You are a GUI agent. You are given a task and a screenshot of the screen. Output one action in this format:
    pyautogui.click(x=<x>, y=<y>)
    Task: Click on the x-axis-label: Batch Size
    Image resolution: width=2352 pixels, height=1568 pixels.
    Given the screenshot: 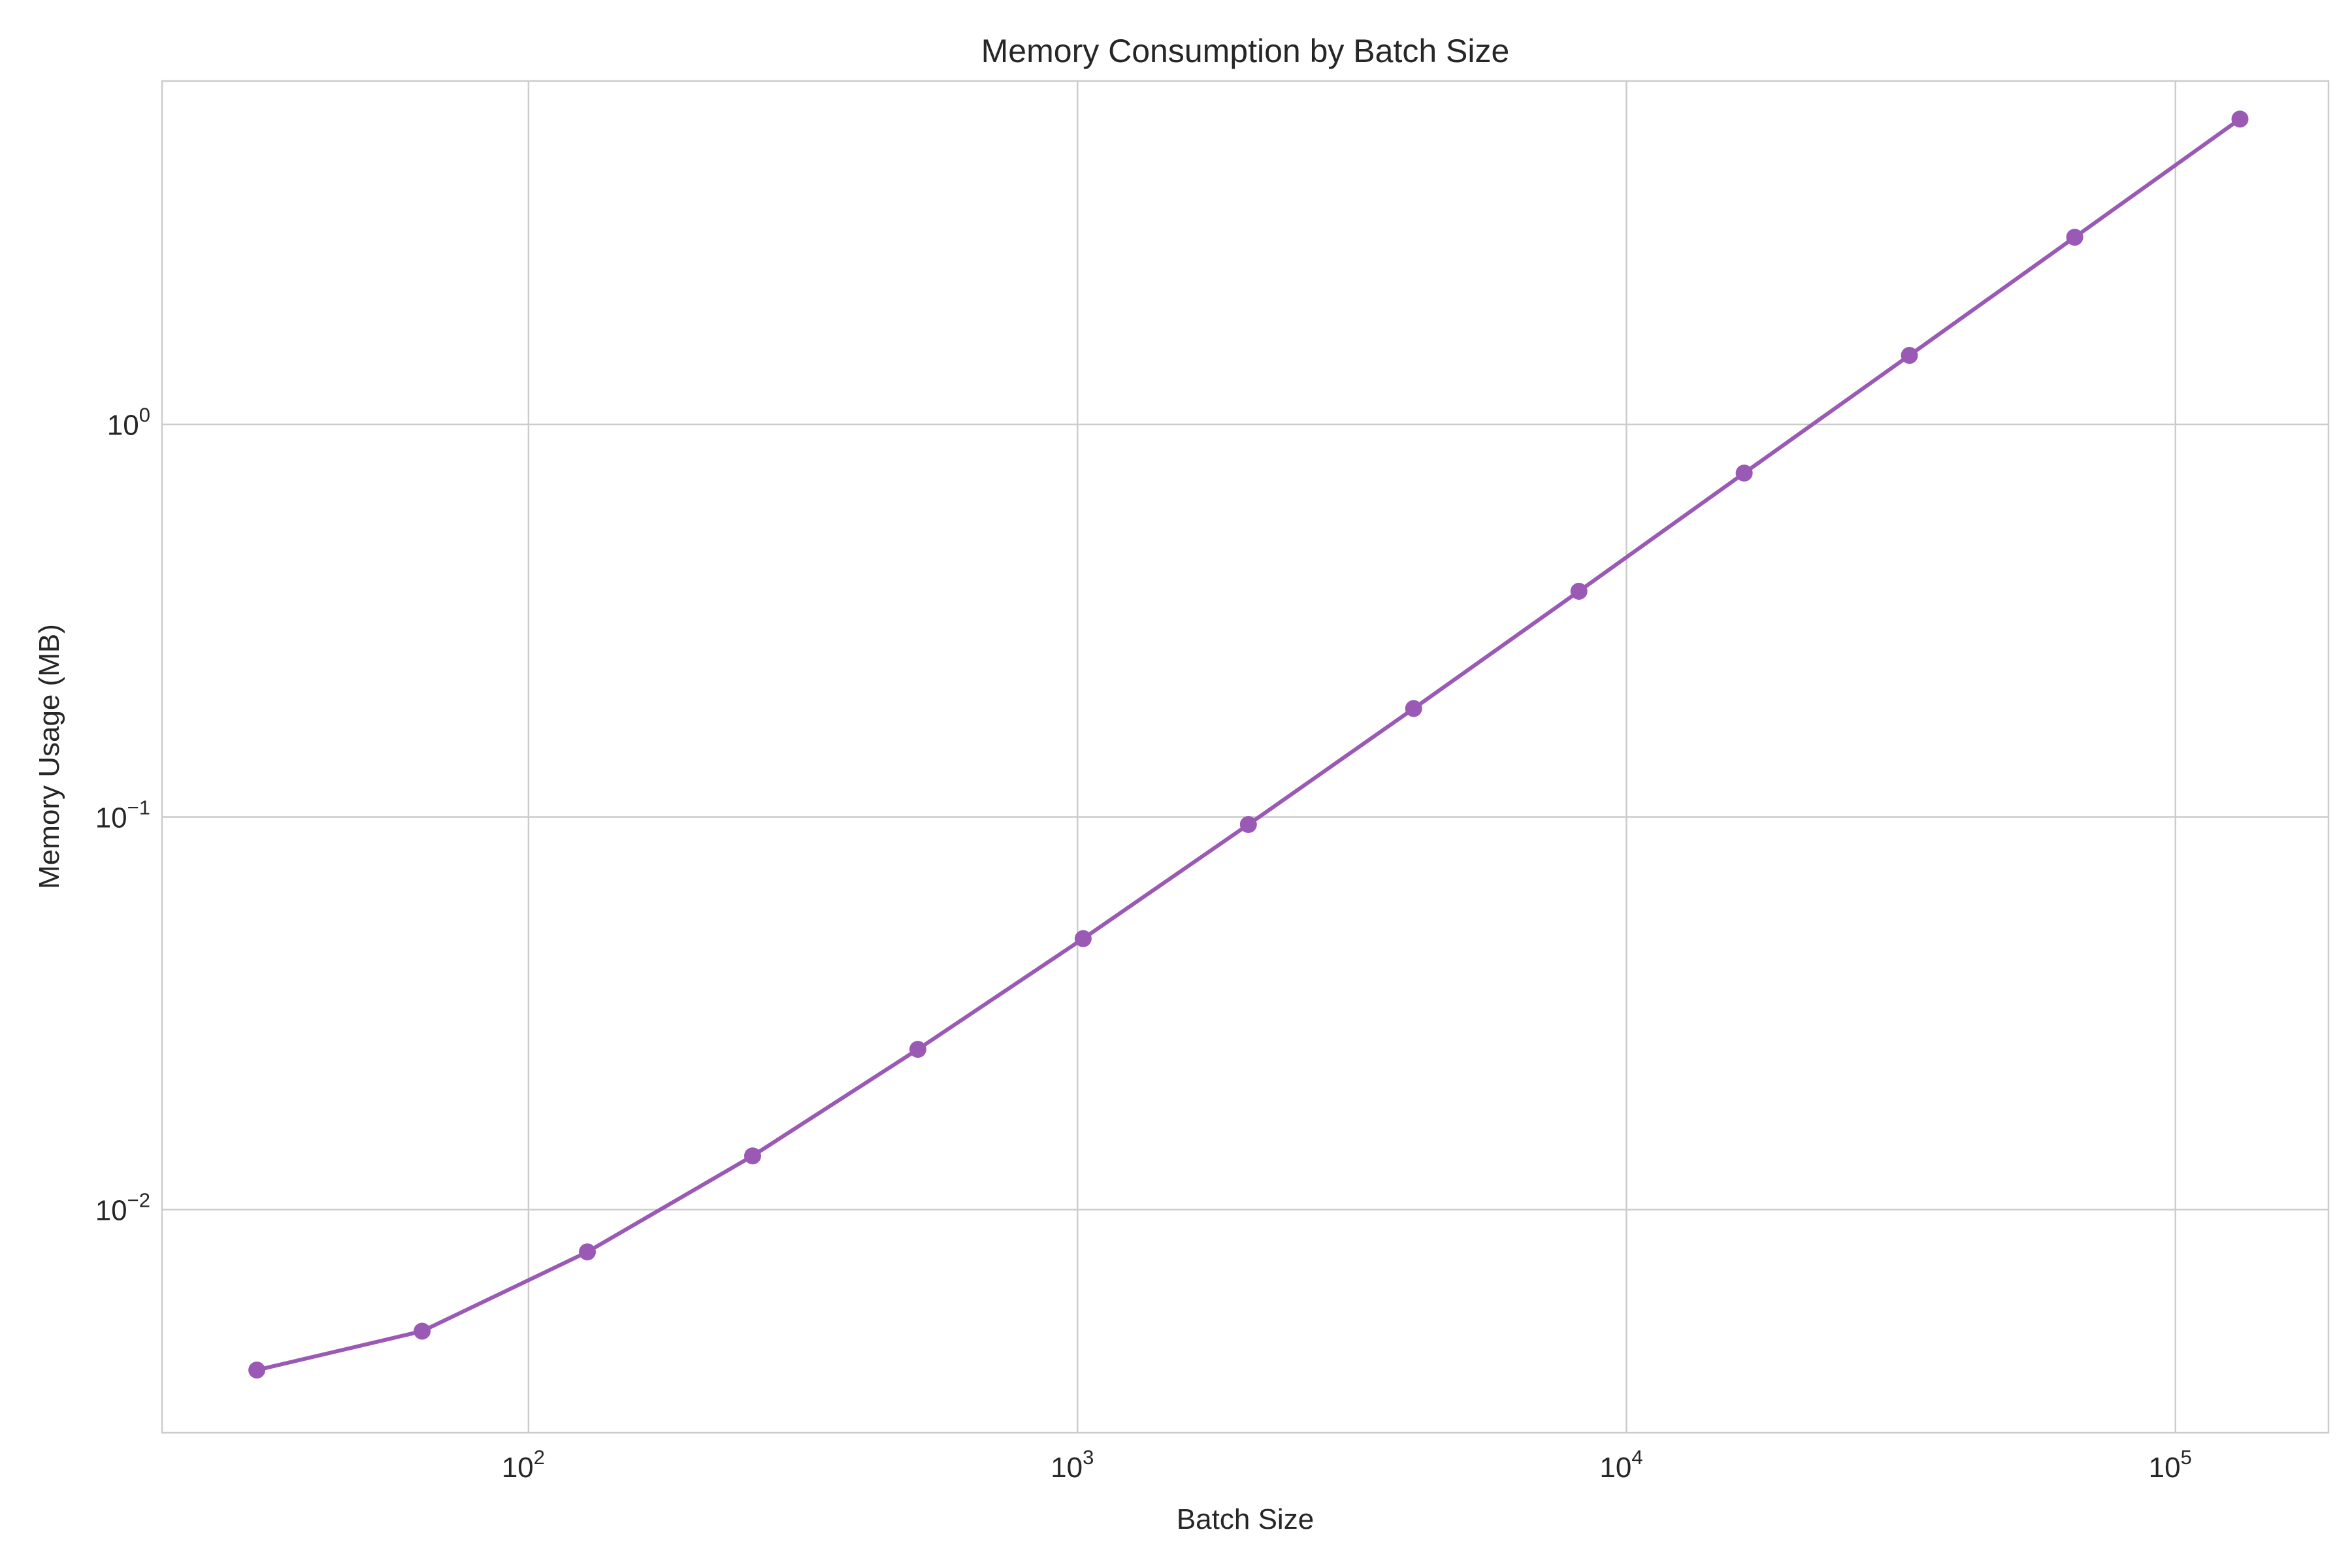 What is the action you would take?
    pyautogui.click(x=1245, y=1519)
    